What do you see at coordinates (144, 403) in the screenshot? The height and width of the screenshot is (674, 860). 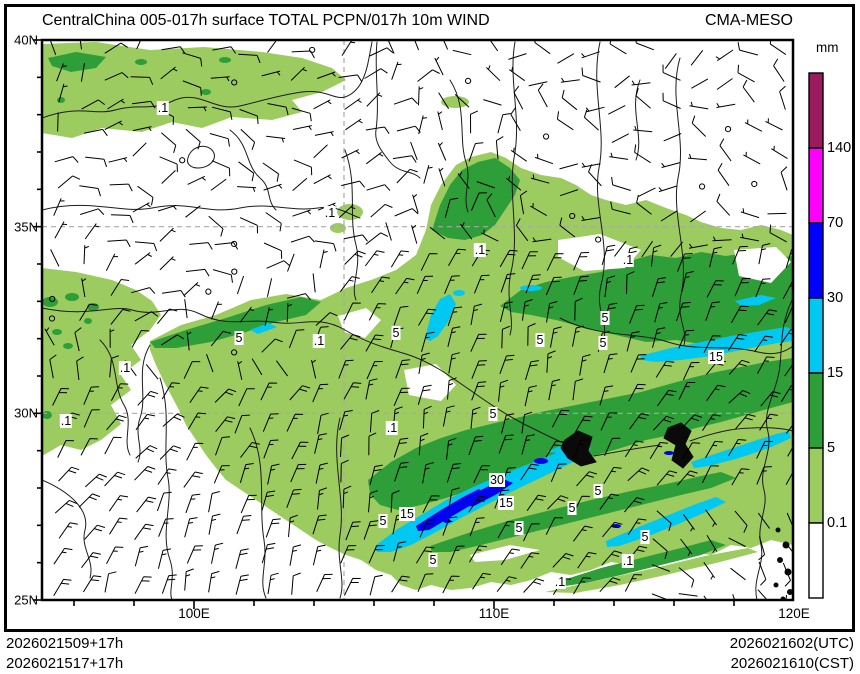 I see `boundary-line` at bounding box center [144, 403].